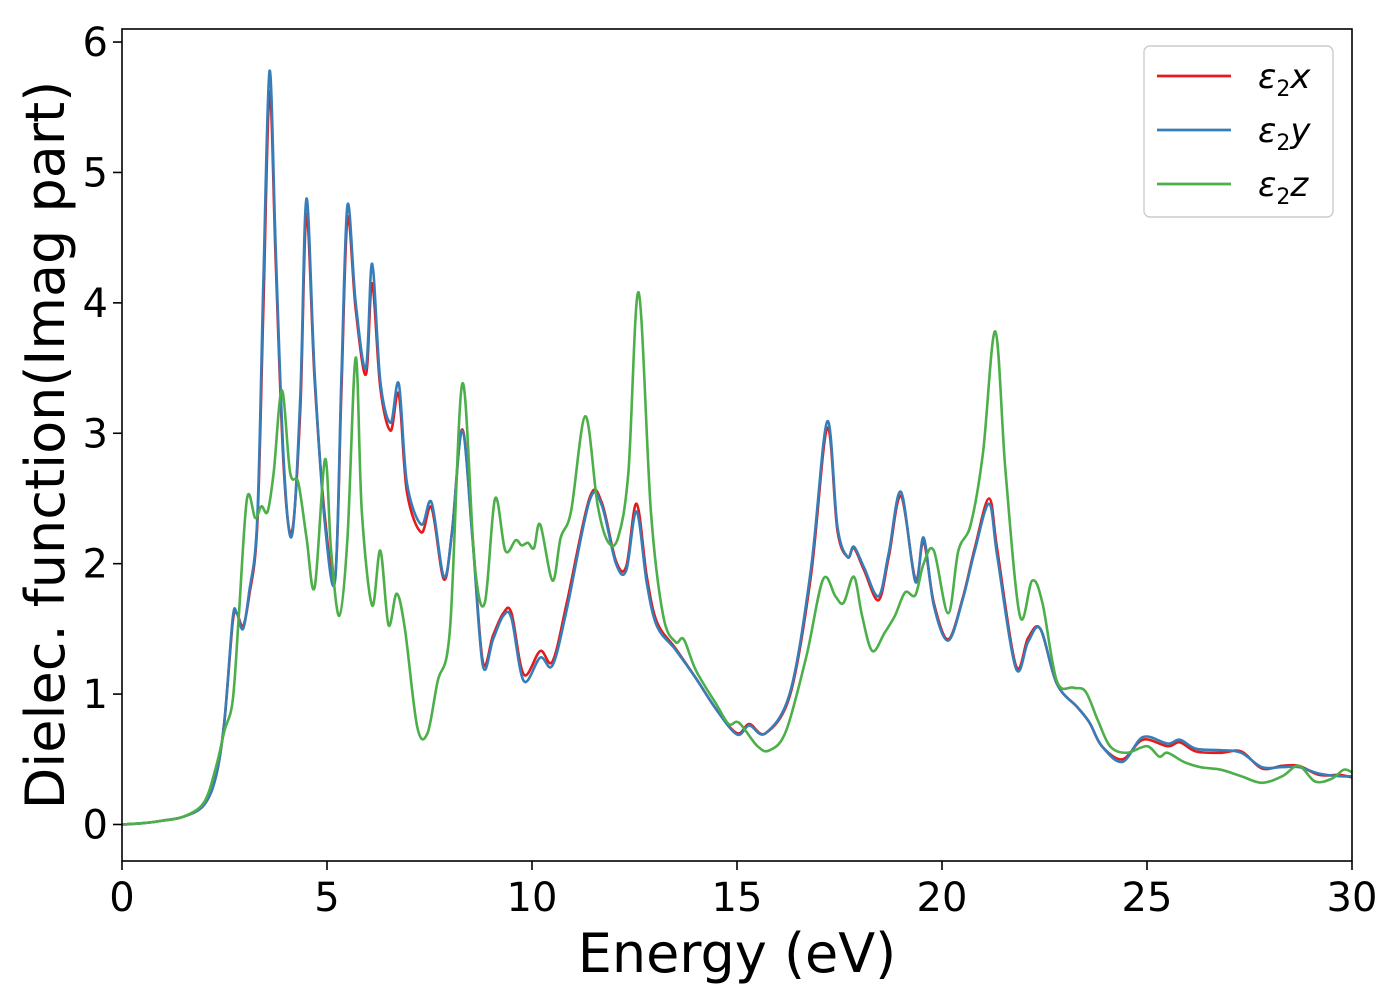  What do you see at coordinates (95, 304) in the screenshot?
I see `y-tick-label: 4` at bounding box center [95, 304].